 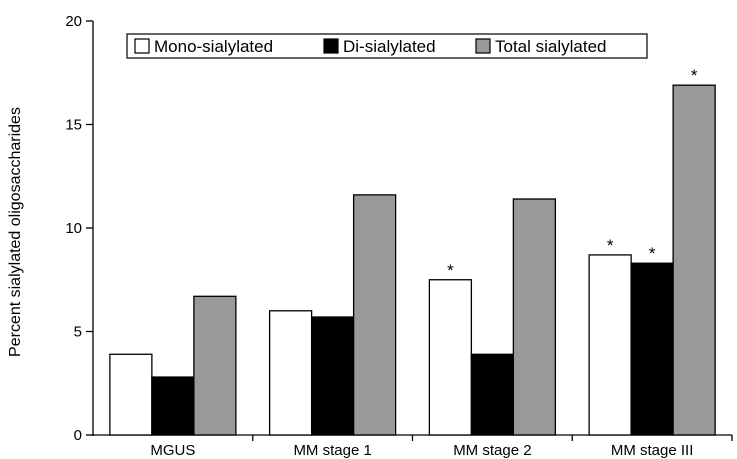 I want to click on significance-marker-2-4: *, so click(x=652, y=253).